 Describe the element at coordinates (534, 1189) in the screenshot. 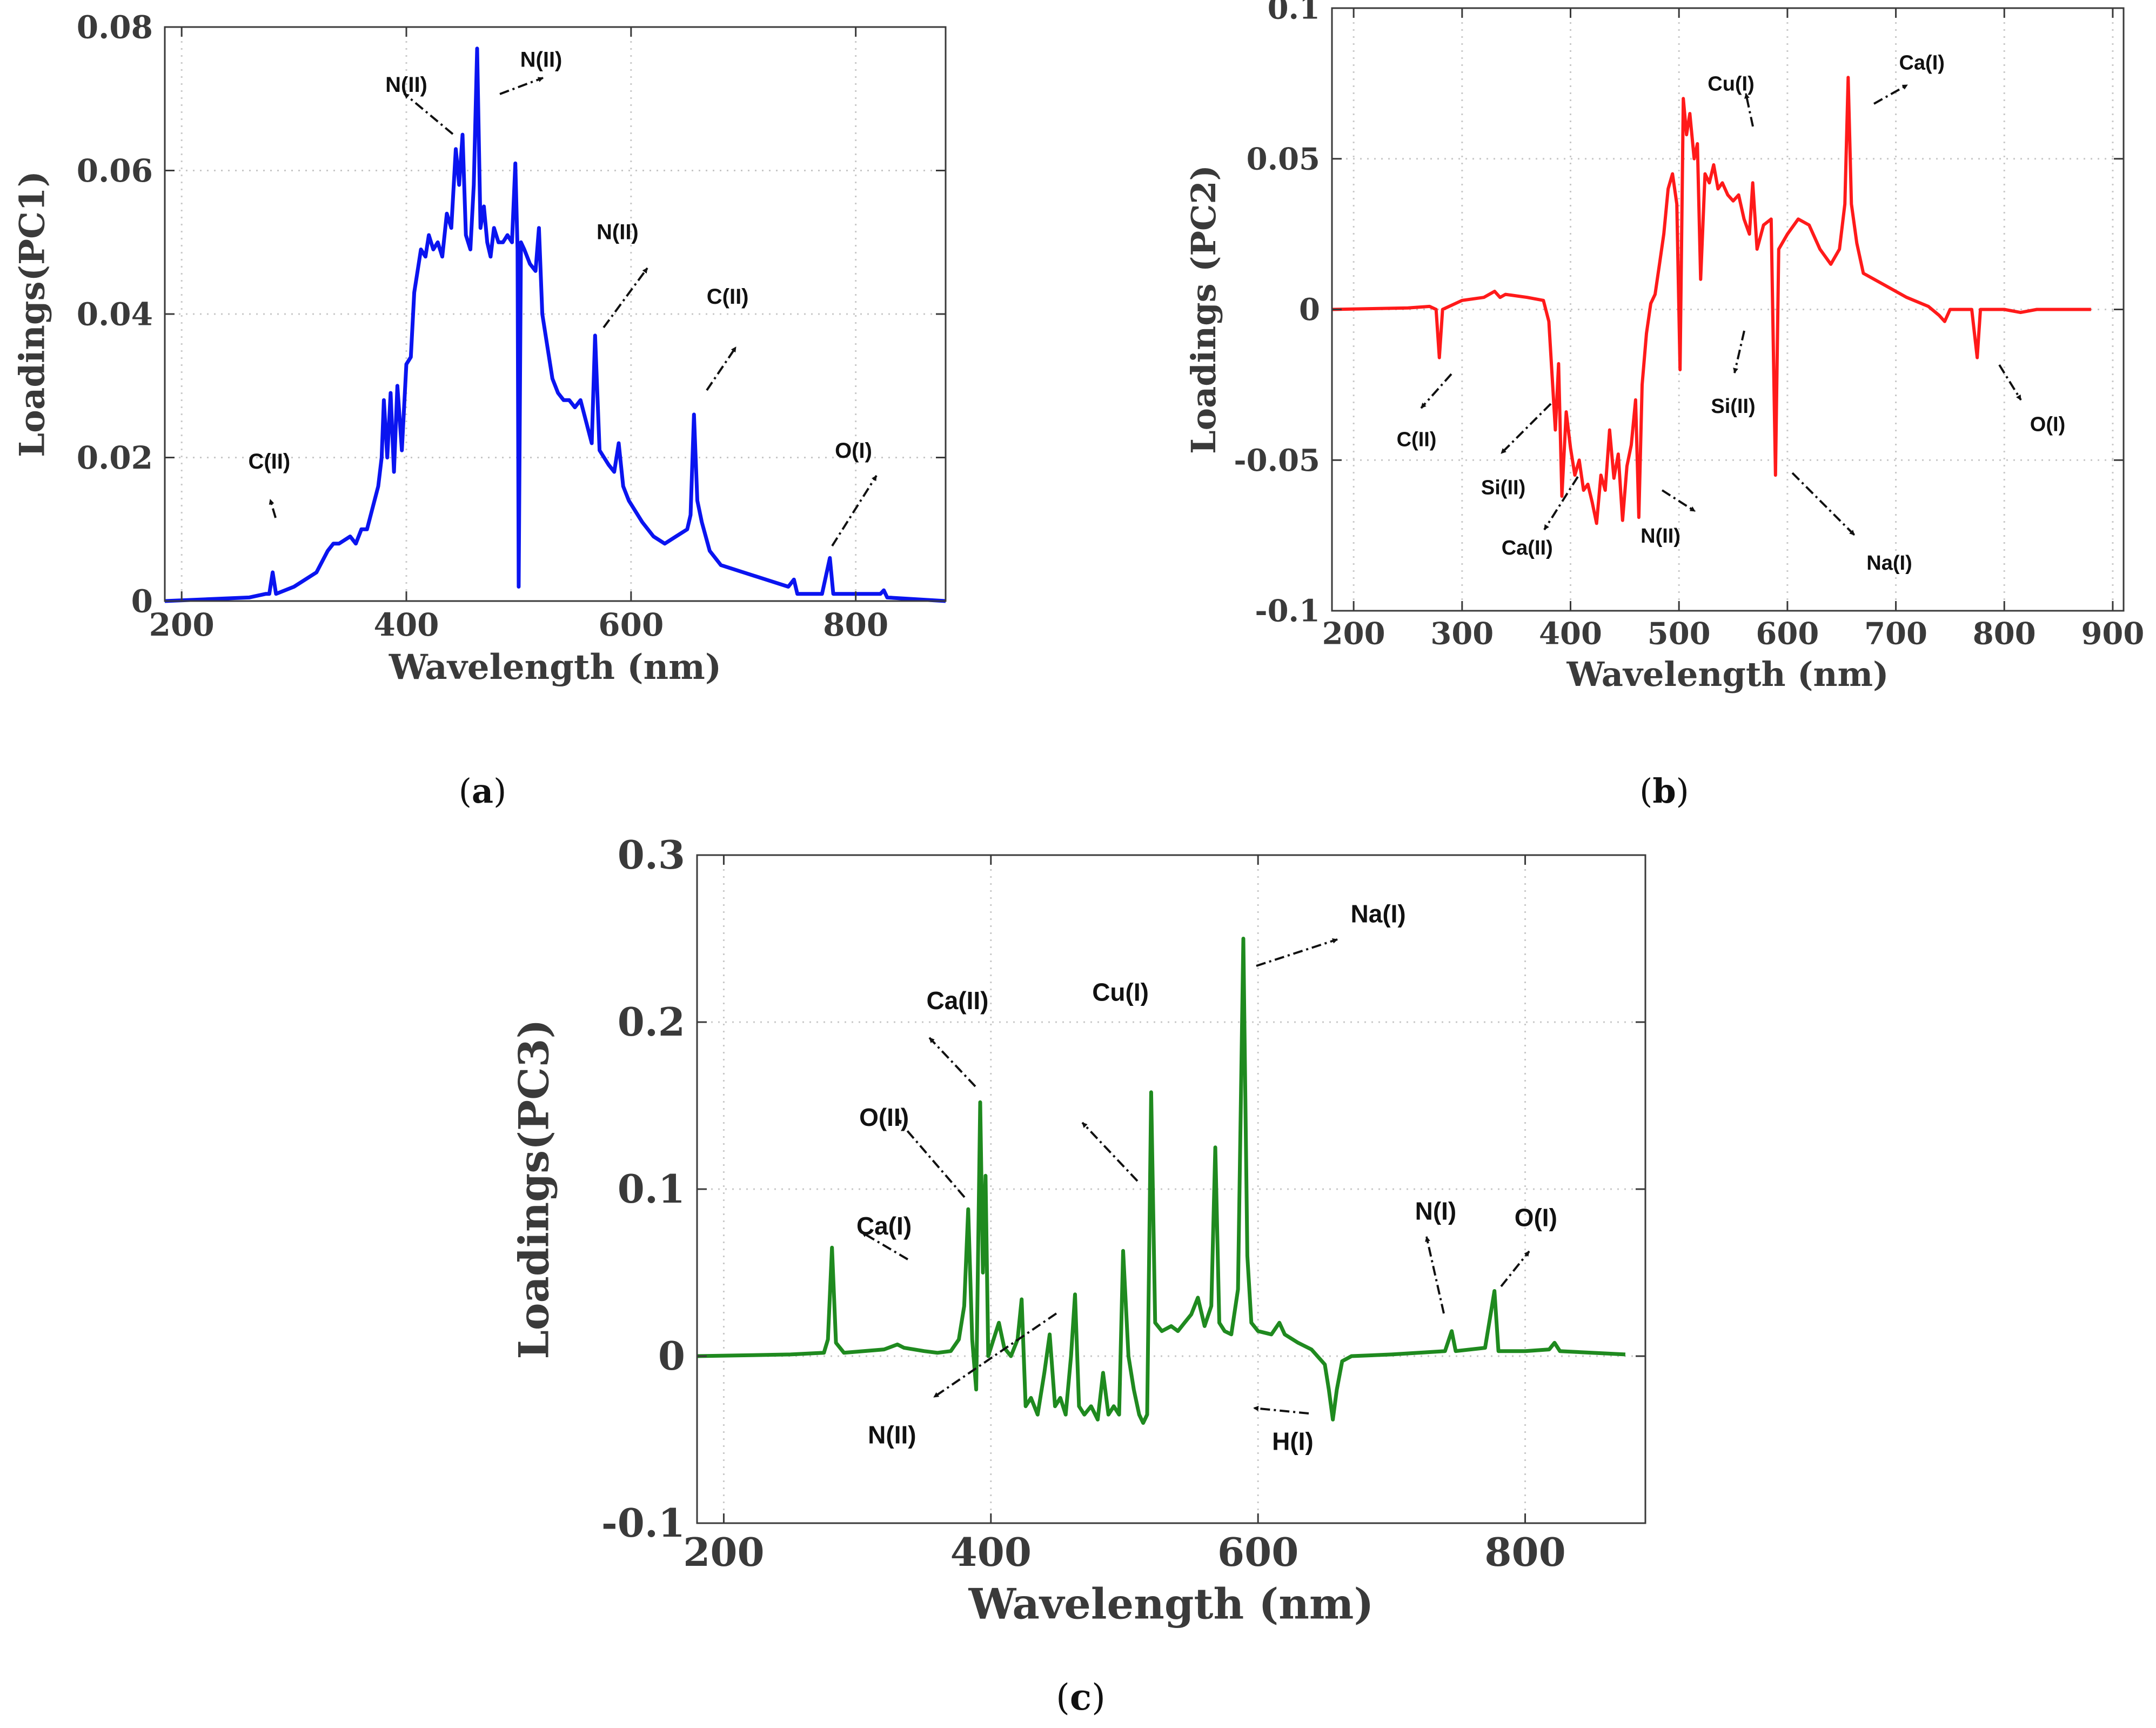

I see `y-axis-title: Loadings(PC3)` at that location.